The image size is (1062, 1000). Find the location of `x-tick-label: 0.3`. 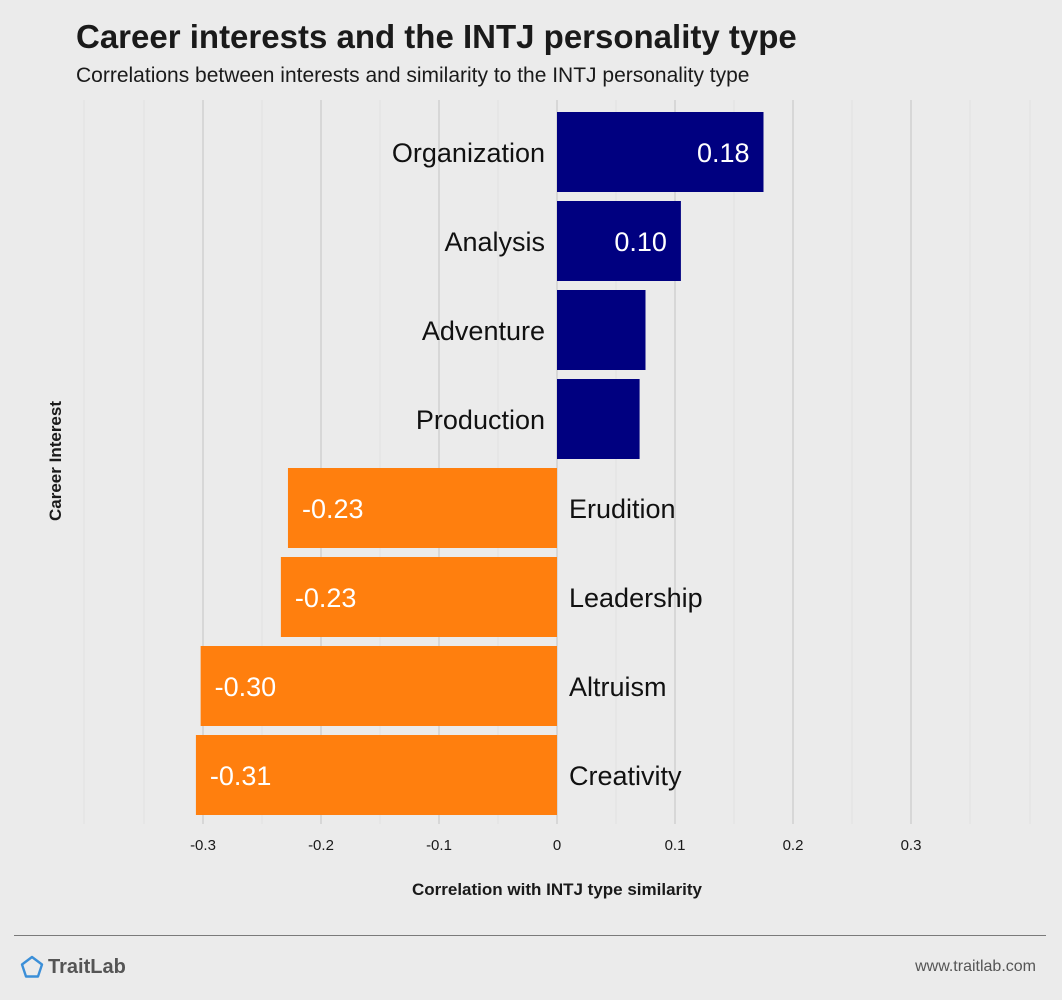

x-tick-label: 0.3 is located at coordinates (911, 845).